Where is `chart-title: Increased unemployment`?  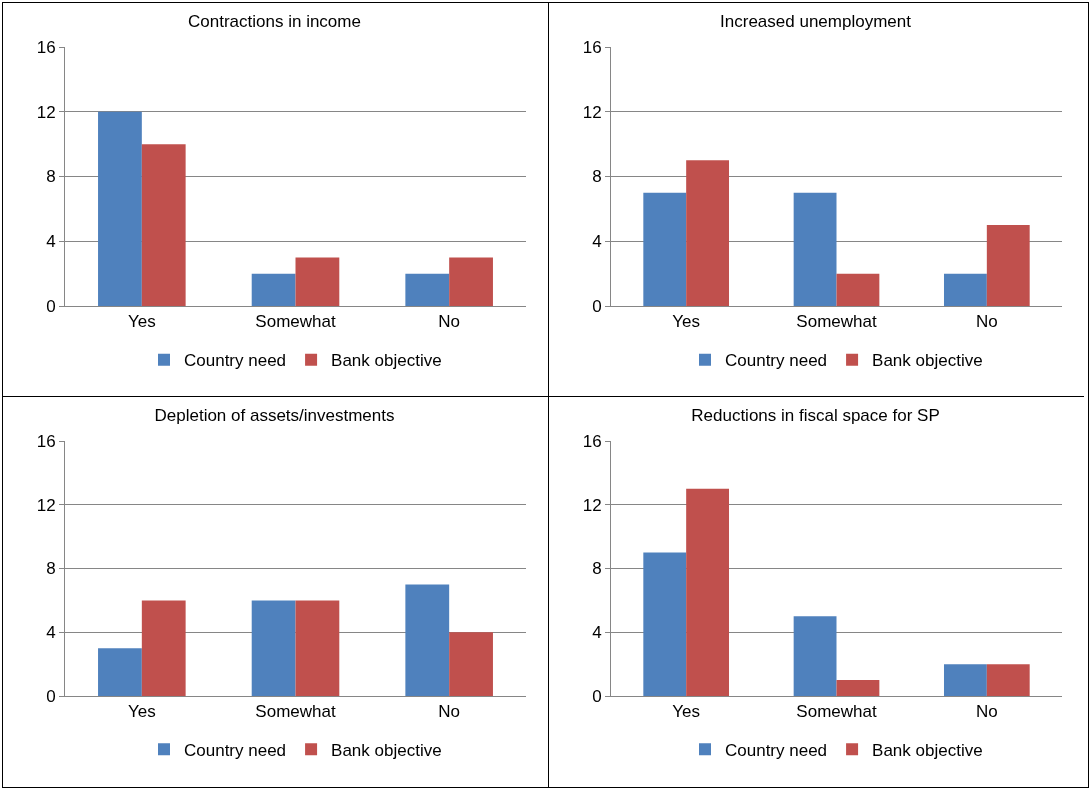
chart-title: Increased unemployment is located at coordinates (816, 21).